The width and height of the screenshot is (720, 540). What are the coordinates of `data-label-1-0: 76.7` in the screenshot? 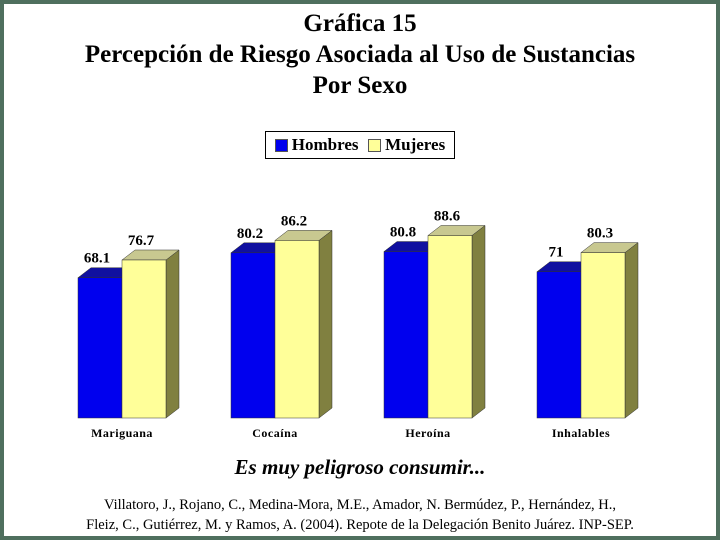 It's located at (141, 241).